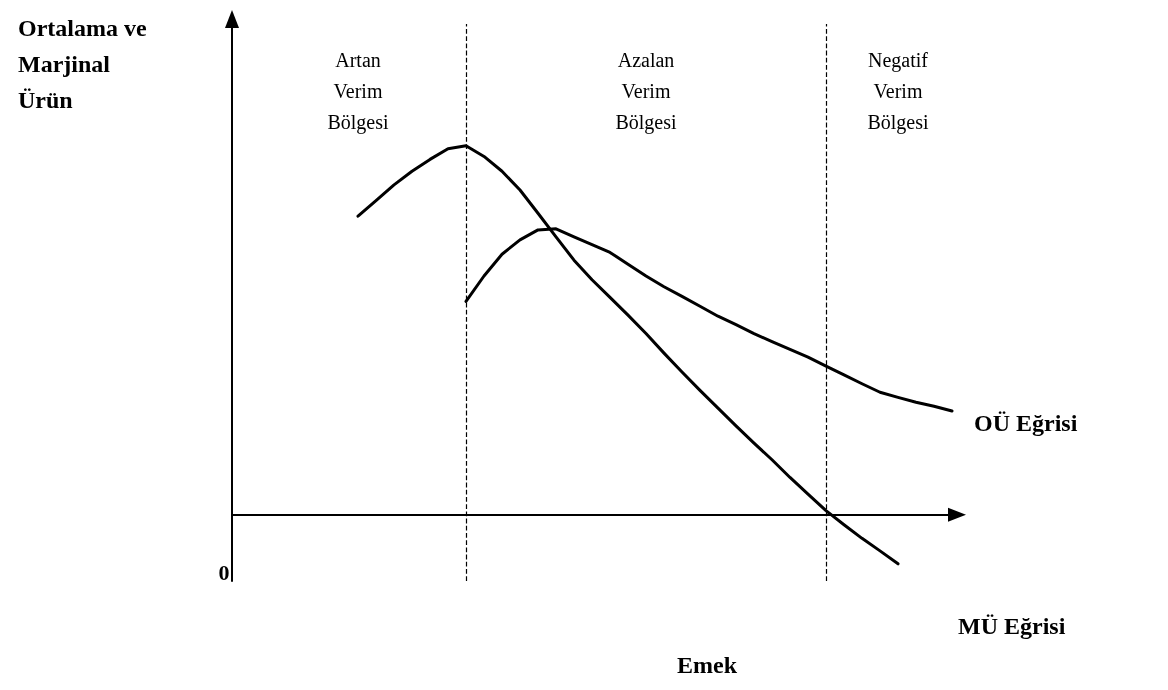 The height and width of the screenshot is (690, 1168). Describe the element at coordinates (358, 91) in the screenshot. I see `text: Artan Verim Bölgesi` at that location.